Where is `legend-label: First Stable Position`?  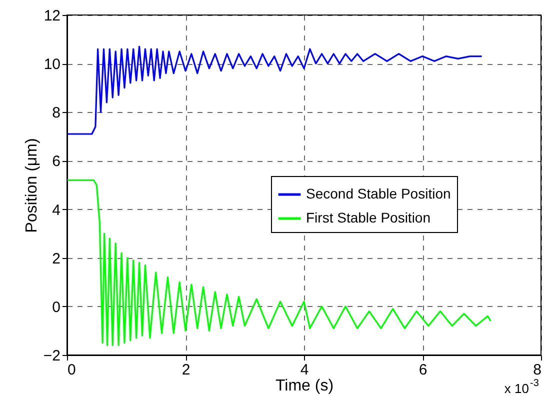 legend-label: First Stable Position is located at coordinates (368, 218).